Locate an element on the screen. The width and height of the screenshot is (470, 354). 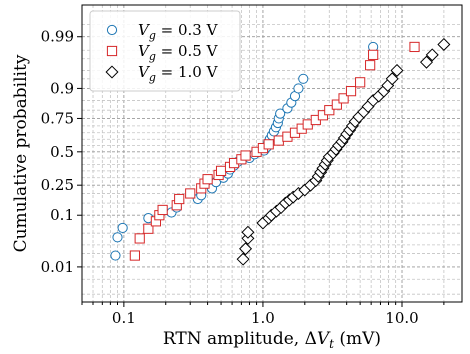
x-axis-label-prefix: RTN amplitude, is located at coordinates (234, 339).